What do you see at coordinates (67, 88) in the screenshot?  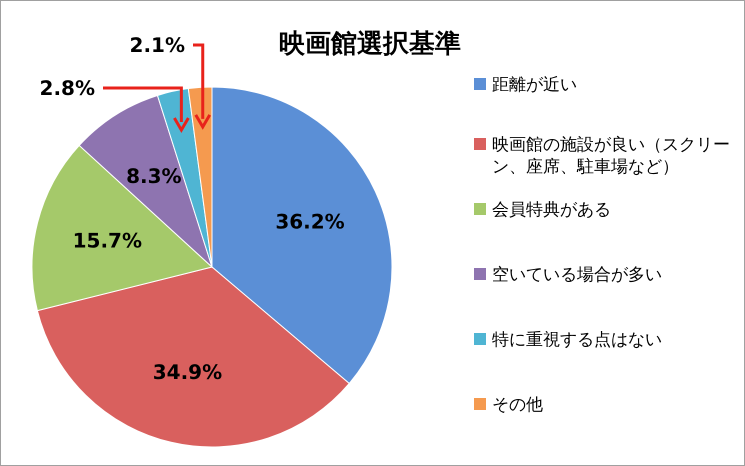 I see `data-label: 2.8%` at bounding box center [67, 88].